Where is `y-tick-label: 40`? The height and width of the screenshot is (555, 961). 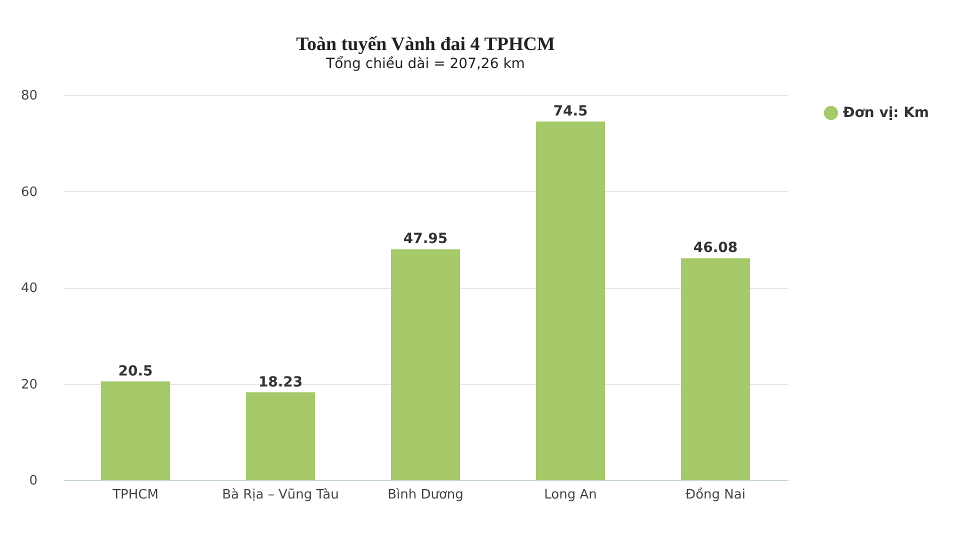 y-tick-label: 40 is located at coordinates (29, 288).